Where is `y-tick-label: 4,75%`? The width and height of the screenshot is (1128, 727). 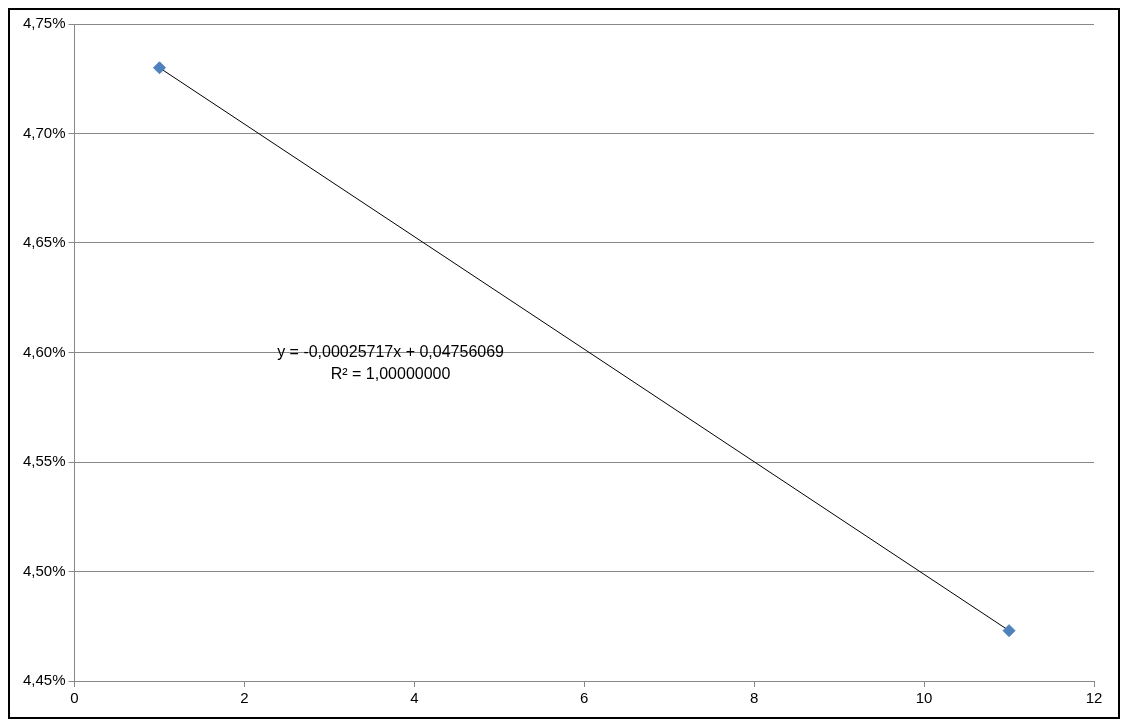
y-tick-label: 4,75% is located at coordinates (44, 23).